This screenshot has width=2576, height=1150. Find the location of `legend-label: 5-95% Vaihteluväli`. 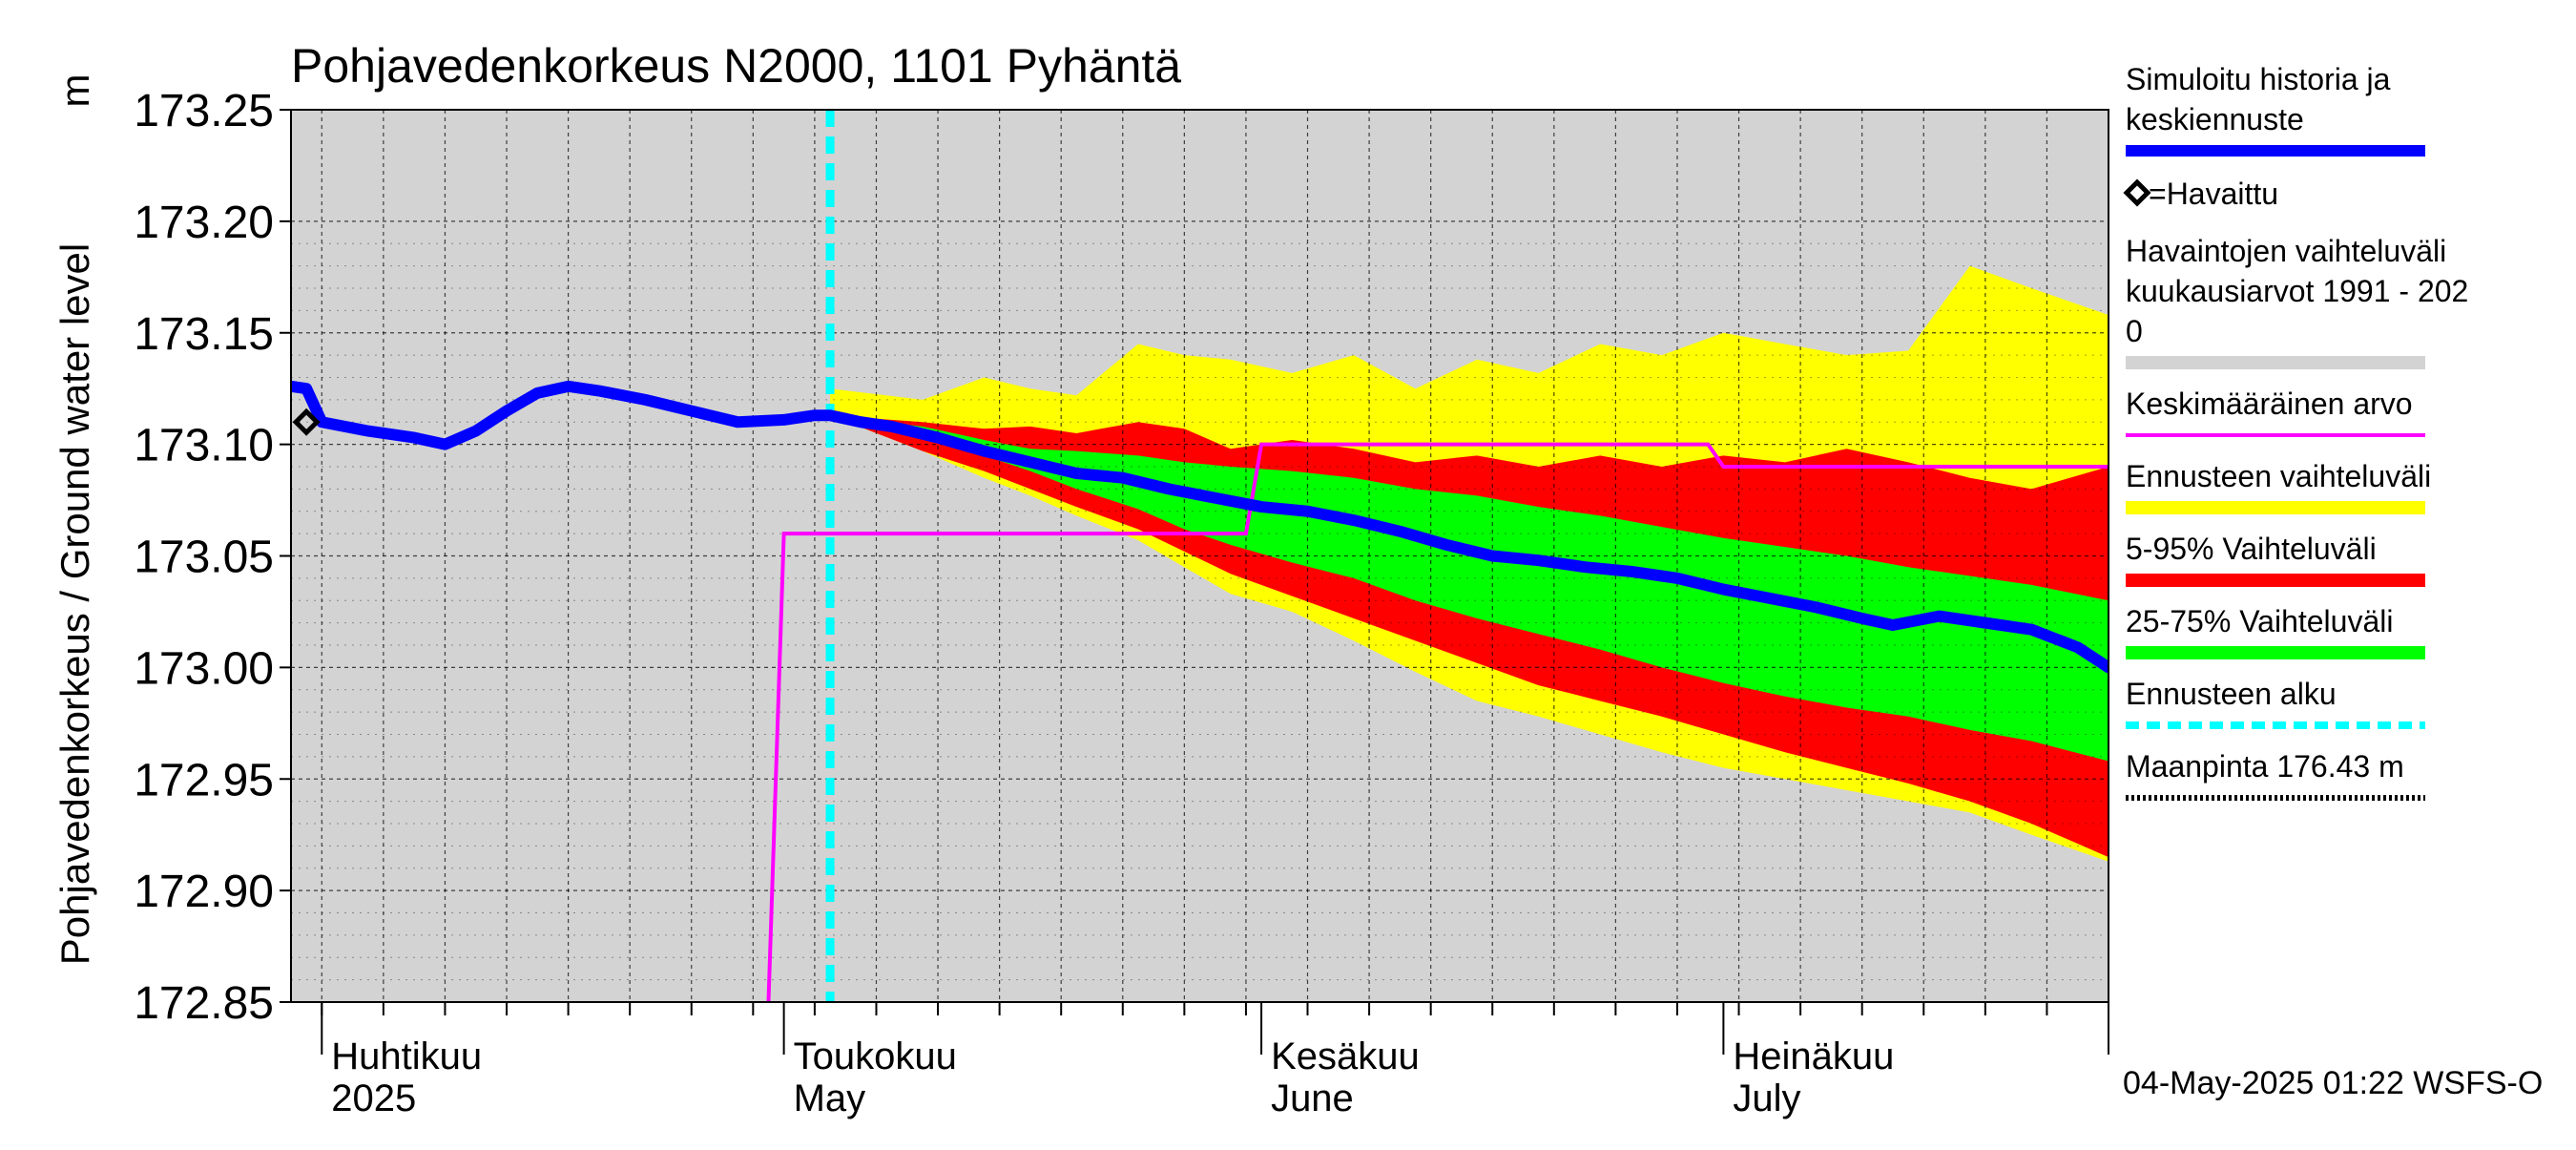

legend-label: 5-95% Vaihteluväli is located at coordinates (2251, 549).